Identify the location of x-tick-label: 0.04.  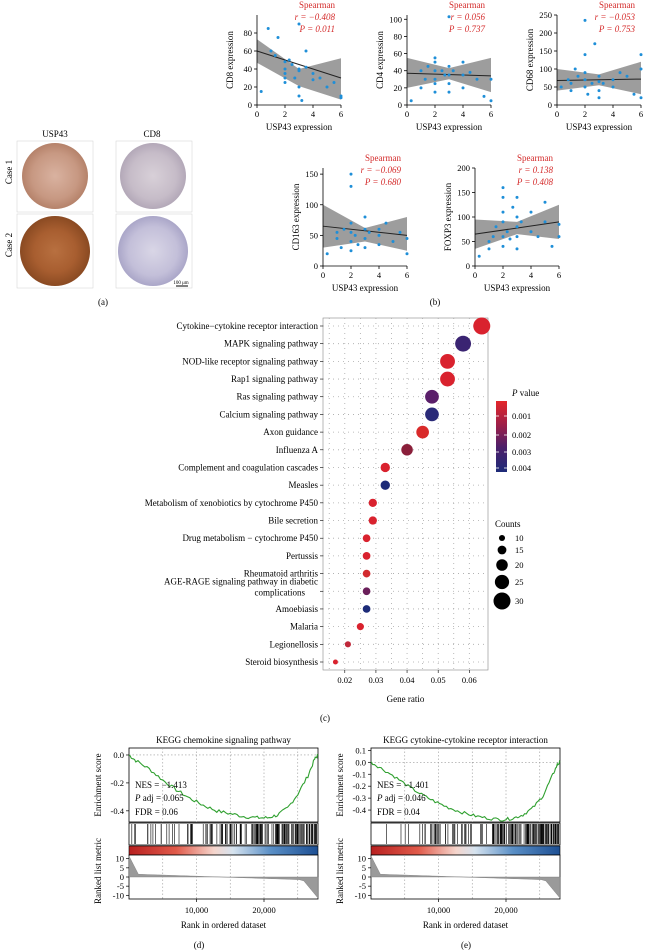
(408, 680).